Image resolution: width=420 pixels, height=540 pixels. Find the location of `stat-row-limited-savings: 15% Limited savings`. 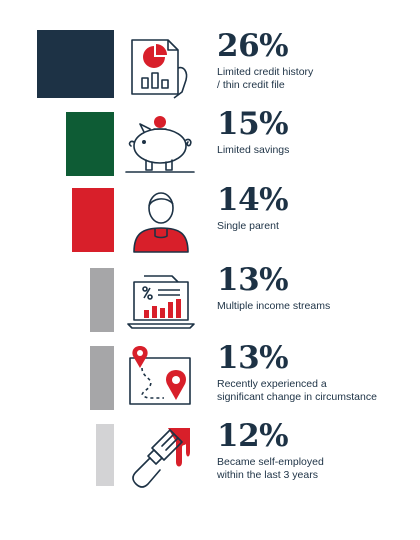

stat-row-limited-savings: 15% Limited savings is located at coordinates (210, 144).